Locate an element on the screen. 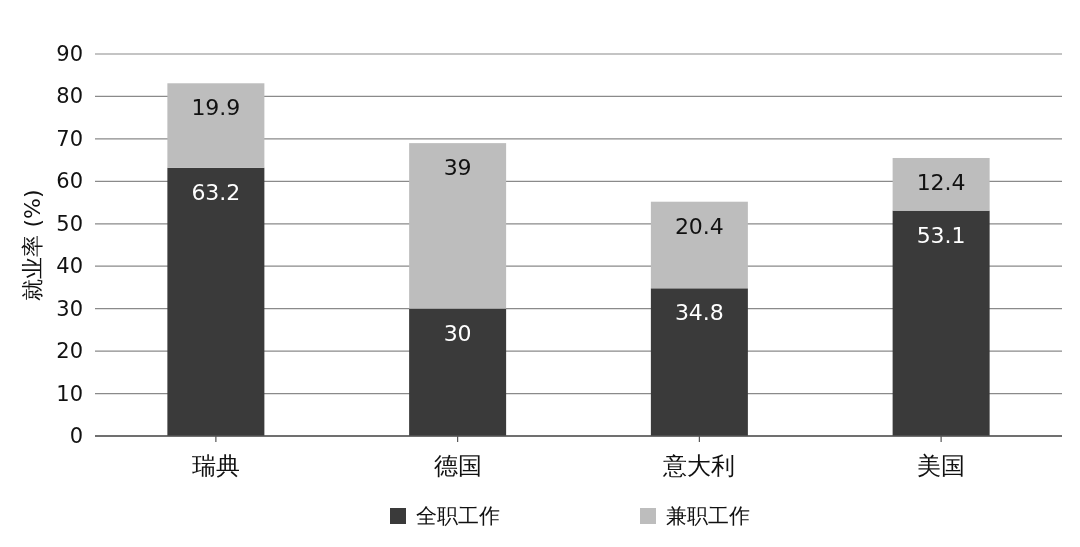  y-tick-label: 10 is located at coordinates (69, 393).